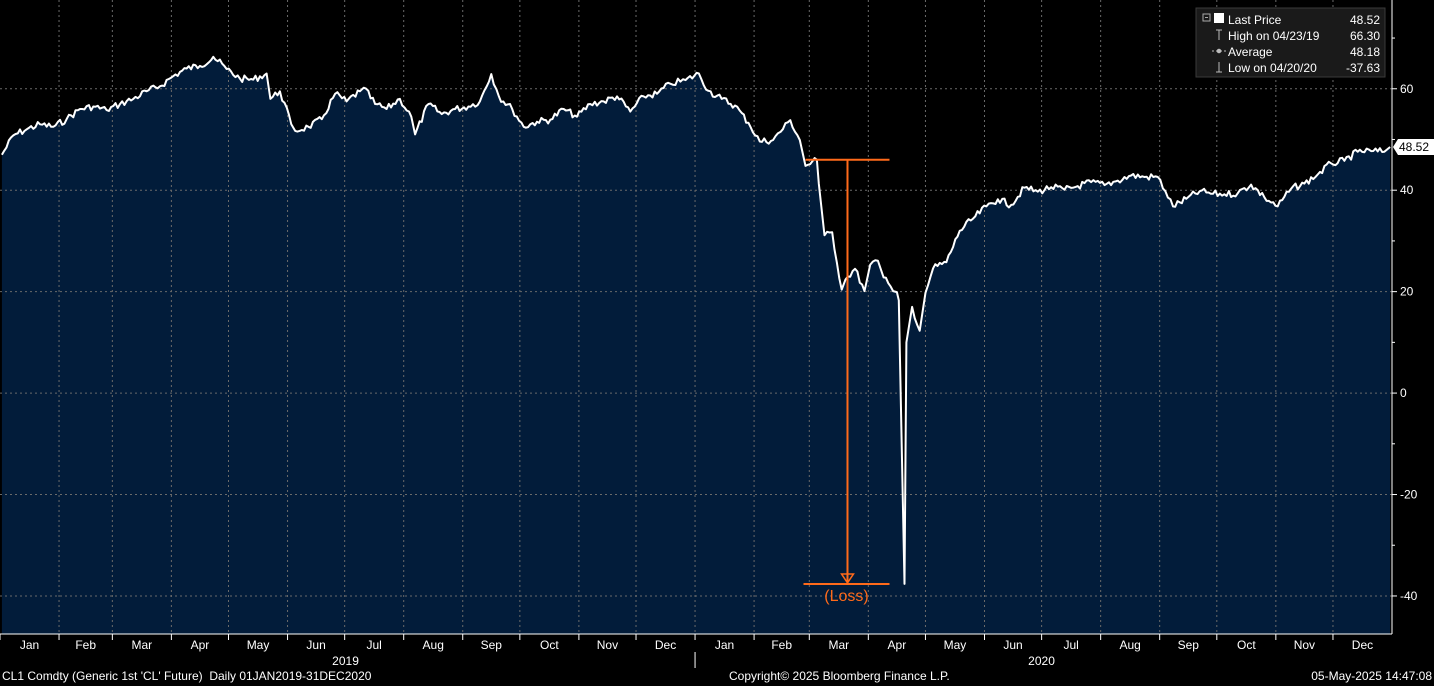 The image size is (1434, 686). I want to click on legend-label-last-price: Last Price, so click(1255, 20).